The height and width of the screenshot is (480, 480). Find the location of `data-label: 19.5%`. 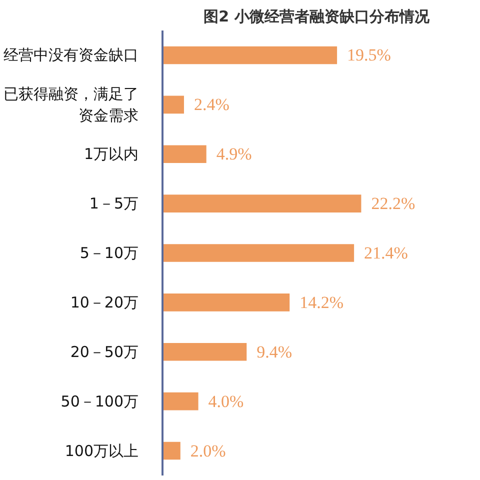

data-label: 19.5% is located at coordinates (369, 55).